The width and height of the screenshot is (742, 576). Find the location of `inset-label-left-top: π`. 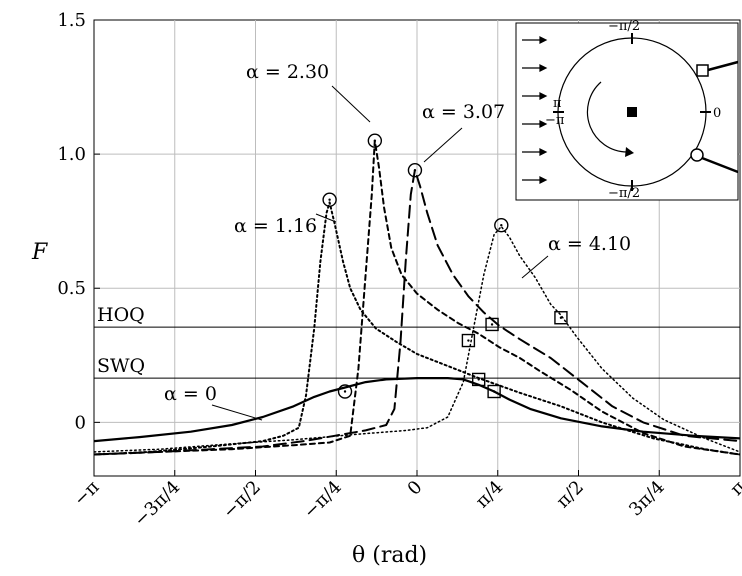

inset-label-left-top: π is located at coordinates (557, 103).